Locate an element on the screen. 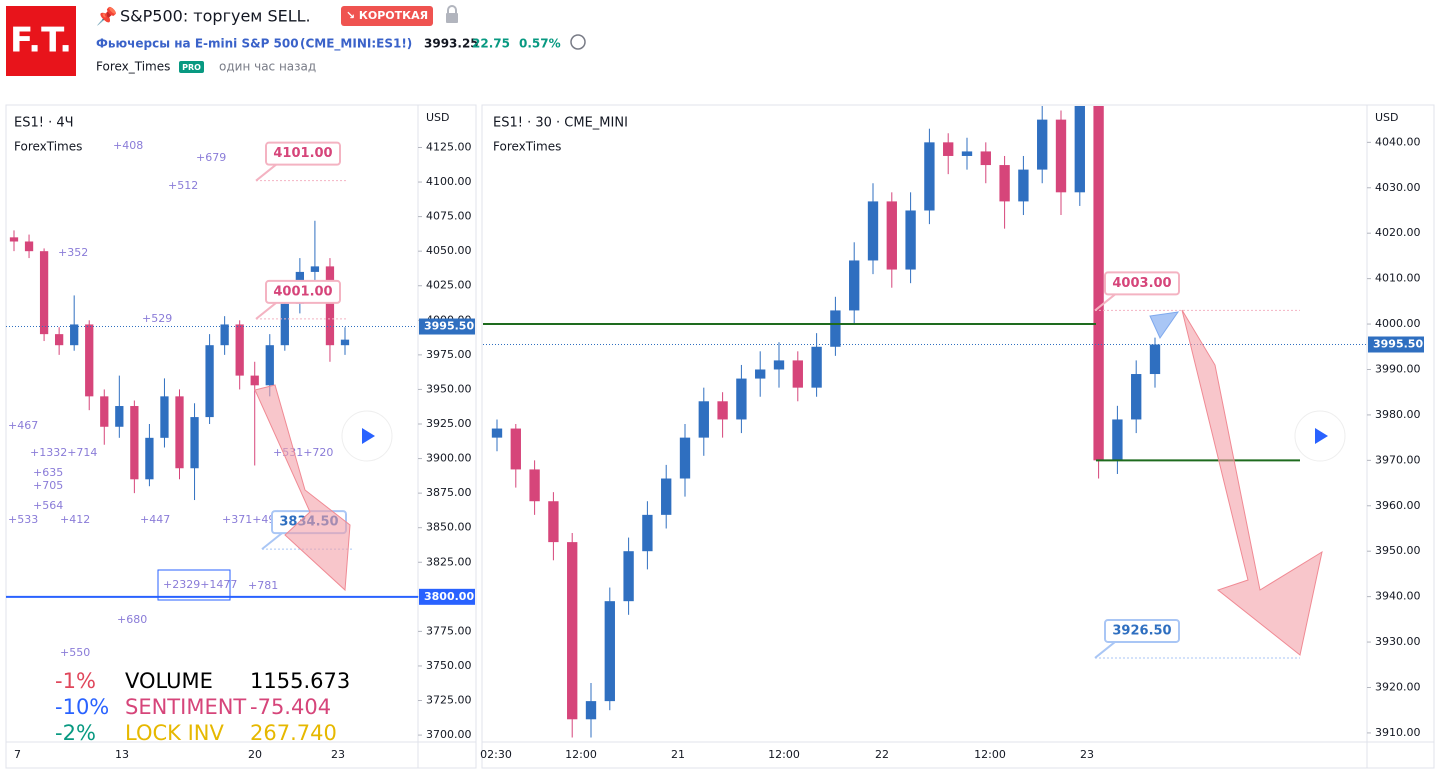 The height and width of the screenshot is (774, 1439). symbol: (CME_MINI:ES1!) is located at coordinates (356, 44).